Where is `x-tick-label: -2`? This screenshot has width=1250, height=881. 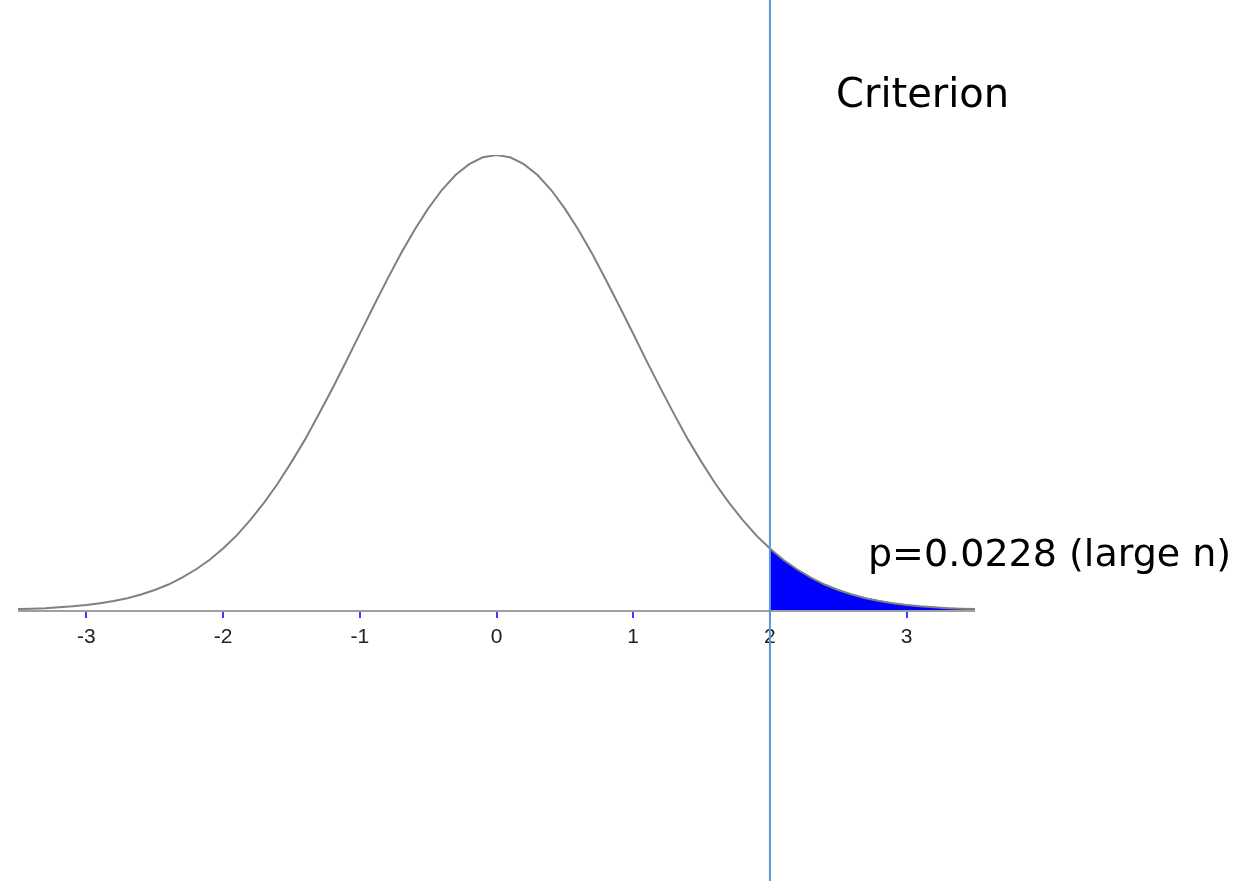
x-tick-label: -2 is located at coordinates (223, 636).